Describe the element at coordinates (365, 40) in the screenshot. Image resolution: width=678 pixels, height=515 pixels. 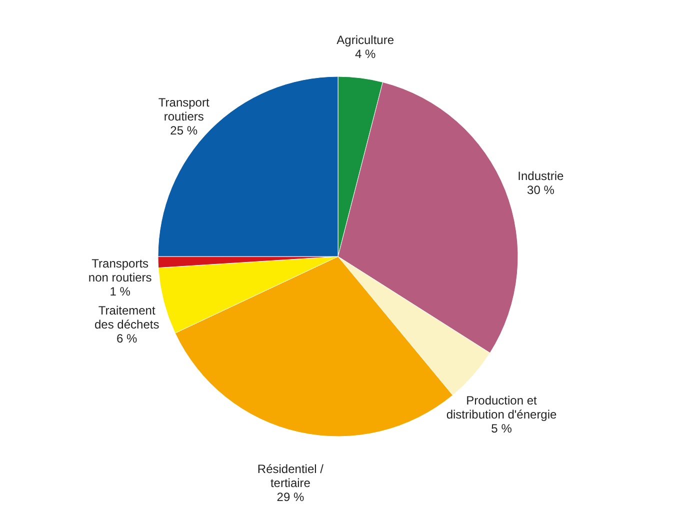
I see `slice-label: Agriculture` at that location.